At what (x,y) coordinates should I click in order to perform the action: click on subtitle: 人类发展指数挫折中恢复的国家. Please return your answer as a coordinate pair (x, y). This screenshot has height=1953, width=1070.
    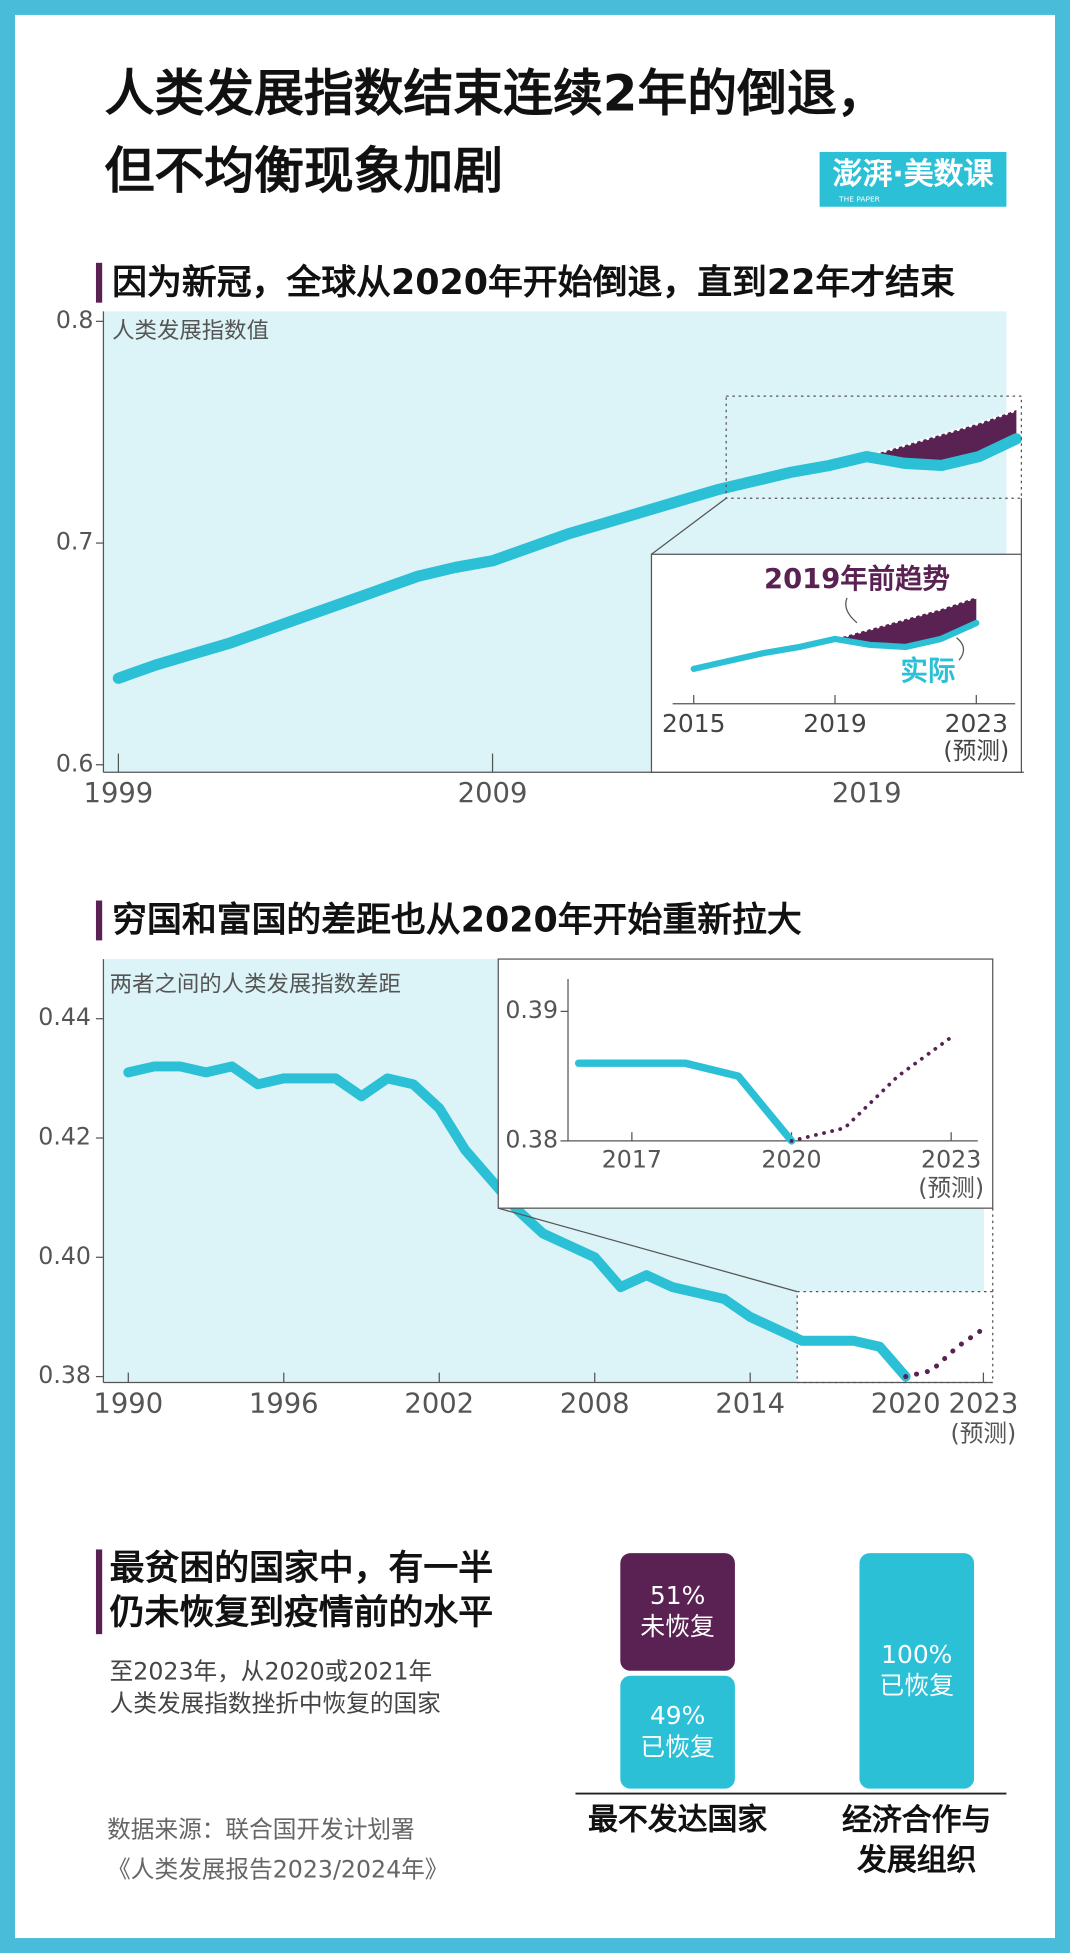
    Looking at the image, I should click on (275, 1704).